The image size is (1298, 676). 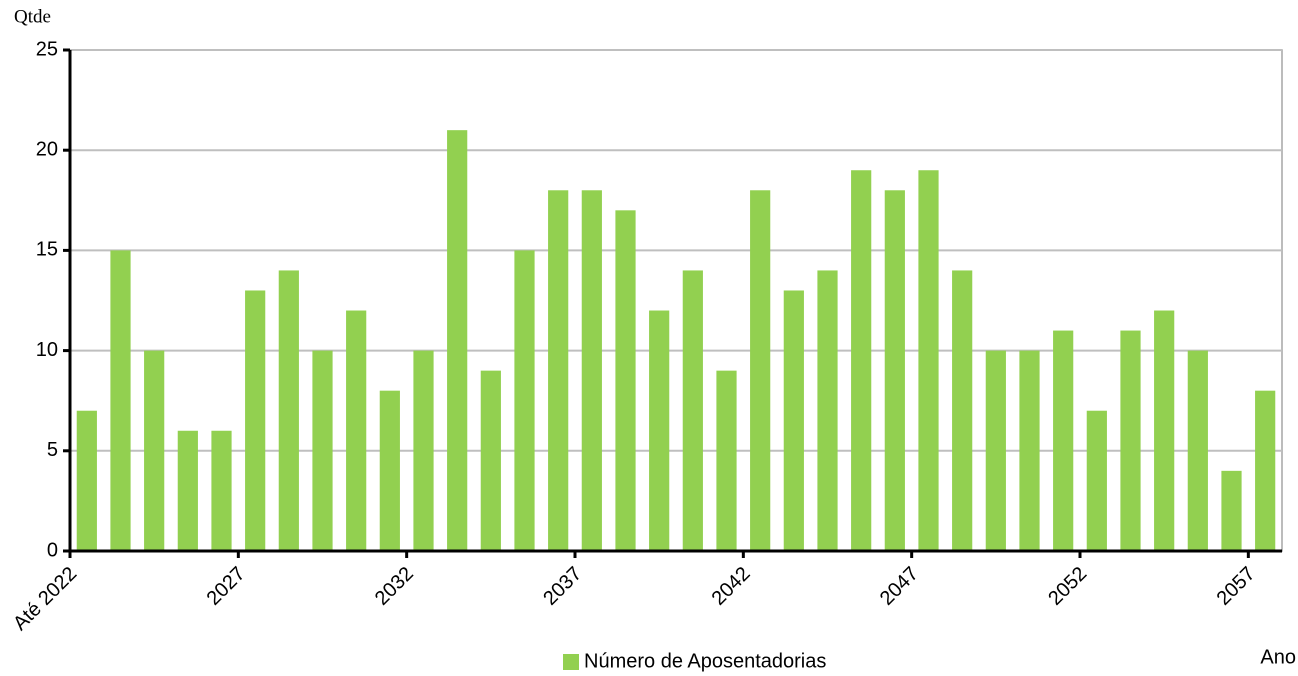 What do you see at coordinates (52, 550) in the screenshot?
I see `y-tick-label: 0` at bounding box center [52, 550].